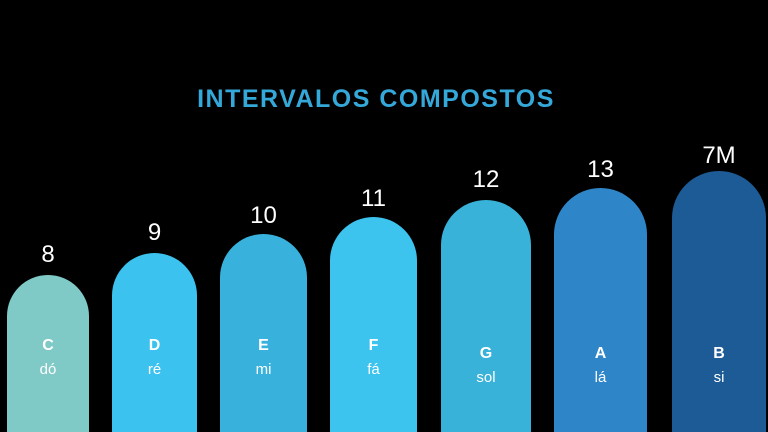  I want to click on slide-title: INTERVALOS COMPOSTOS, so click(376, 99).